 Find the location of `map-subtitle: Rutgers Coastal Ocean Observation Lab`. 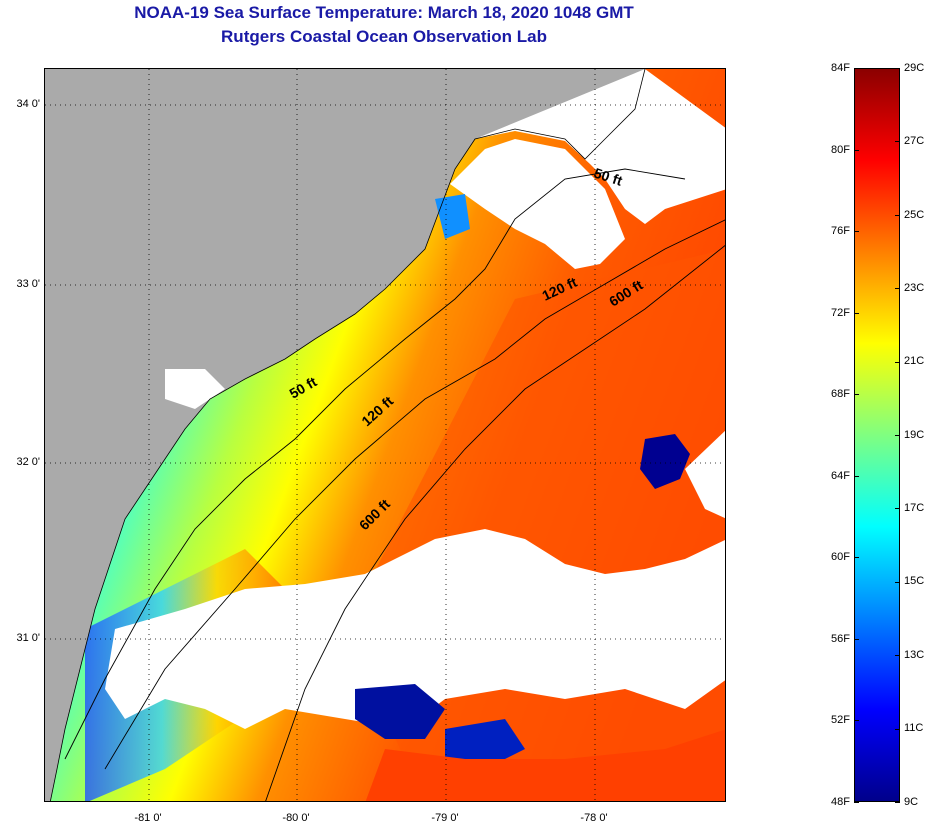

map-subtitle: Rutgers Coastal Ocean Observation Lab is located at coordinates (384, 36).